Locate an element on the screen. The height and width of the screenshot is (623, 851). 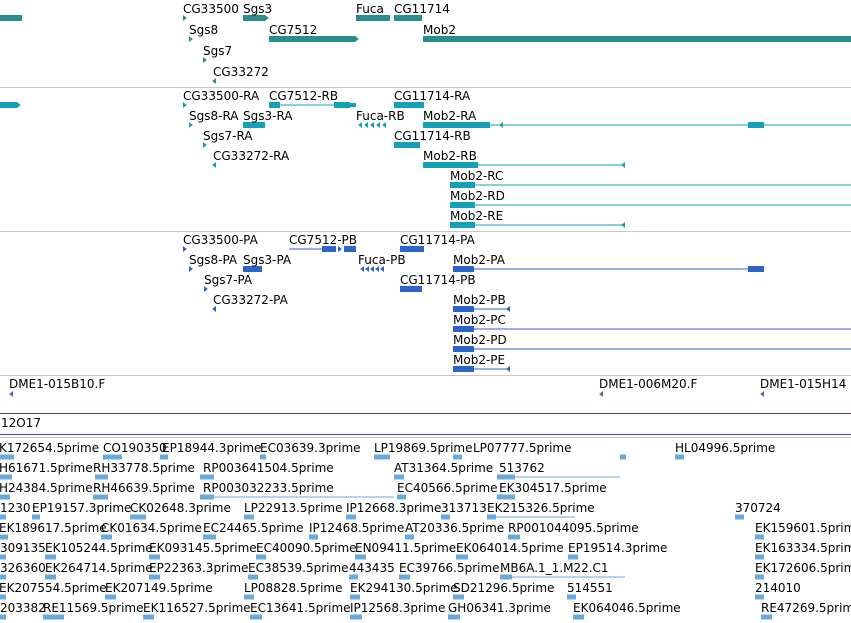
protein-label: Fuca-PB is located at coordinates (382, 260).